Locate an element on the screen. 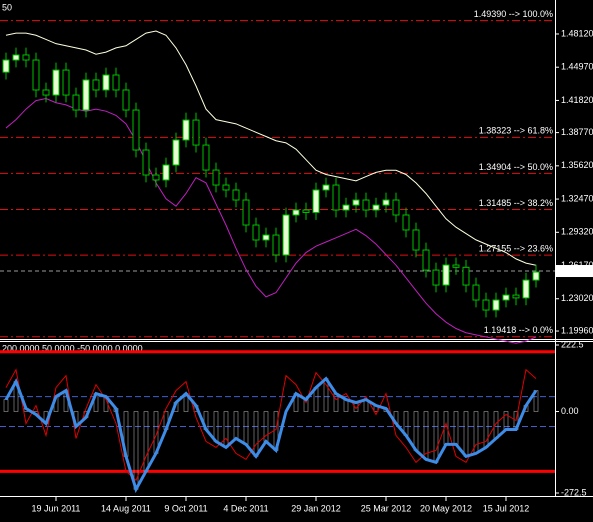  y-tick-label: 0.00 is located at coordinates (570, 411).